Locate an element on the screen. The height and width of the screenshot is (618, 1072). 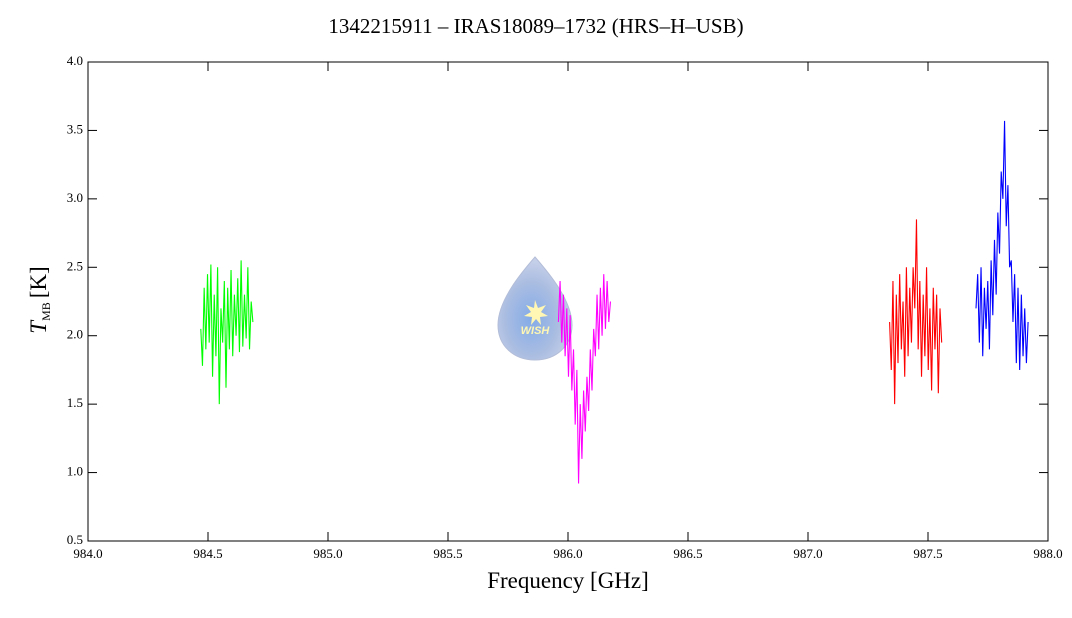
y-axis-label: TMB [K] is located at coordinates (39, 299).